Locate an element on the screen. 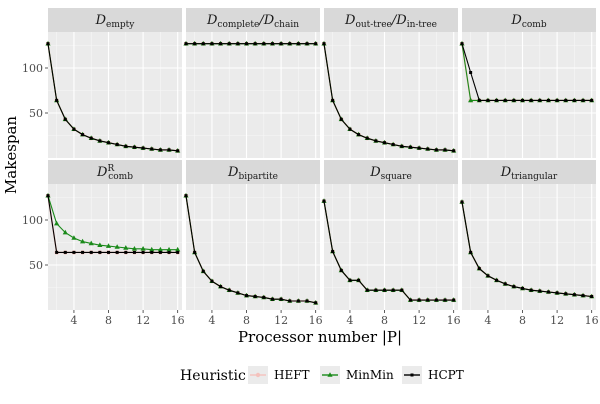  x-tick-label: 8 is located at coordinates (246, 320).